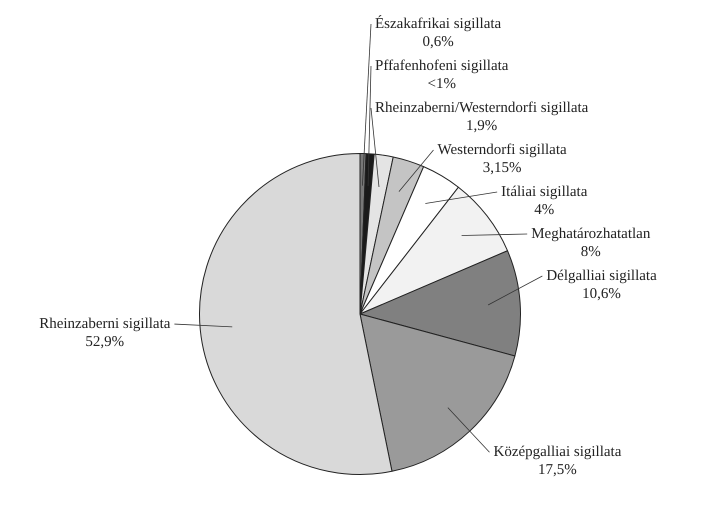 This screenshot has height=513, width=720. What do you see at coordinates (557, 452) in the screenshot?
I see `slice-label: Középgalliai sigillata` at bounding box center [557, 452].